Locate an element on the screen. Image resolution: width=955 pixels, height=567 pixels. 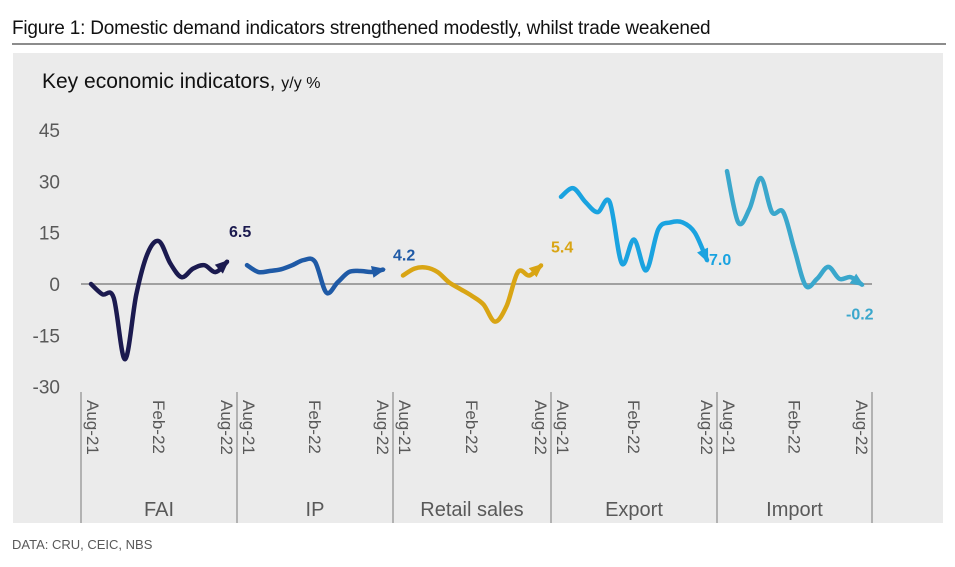
y-tick-label: -30 is located at coordinates (46, 388).